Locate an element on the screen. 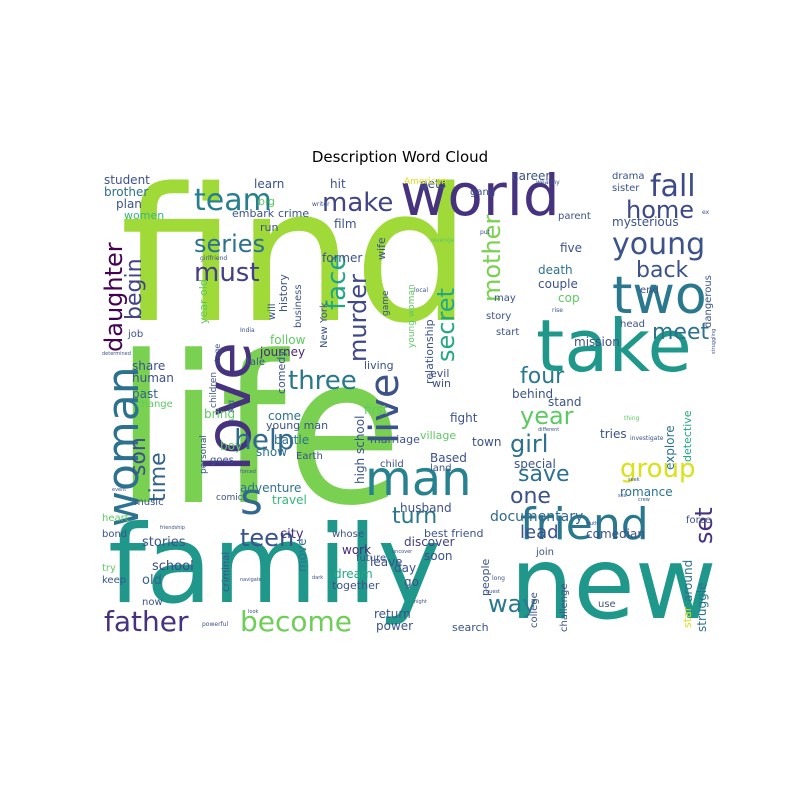 This screenshot has width=800, height=800. word-run: run is located at coordinates (269, 227).